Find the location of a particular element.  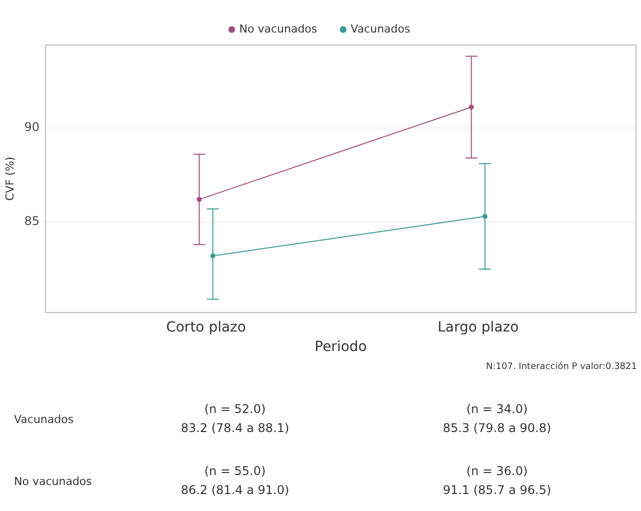

text: (n = 55.0) is located at coordinates (235, 471).